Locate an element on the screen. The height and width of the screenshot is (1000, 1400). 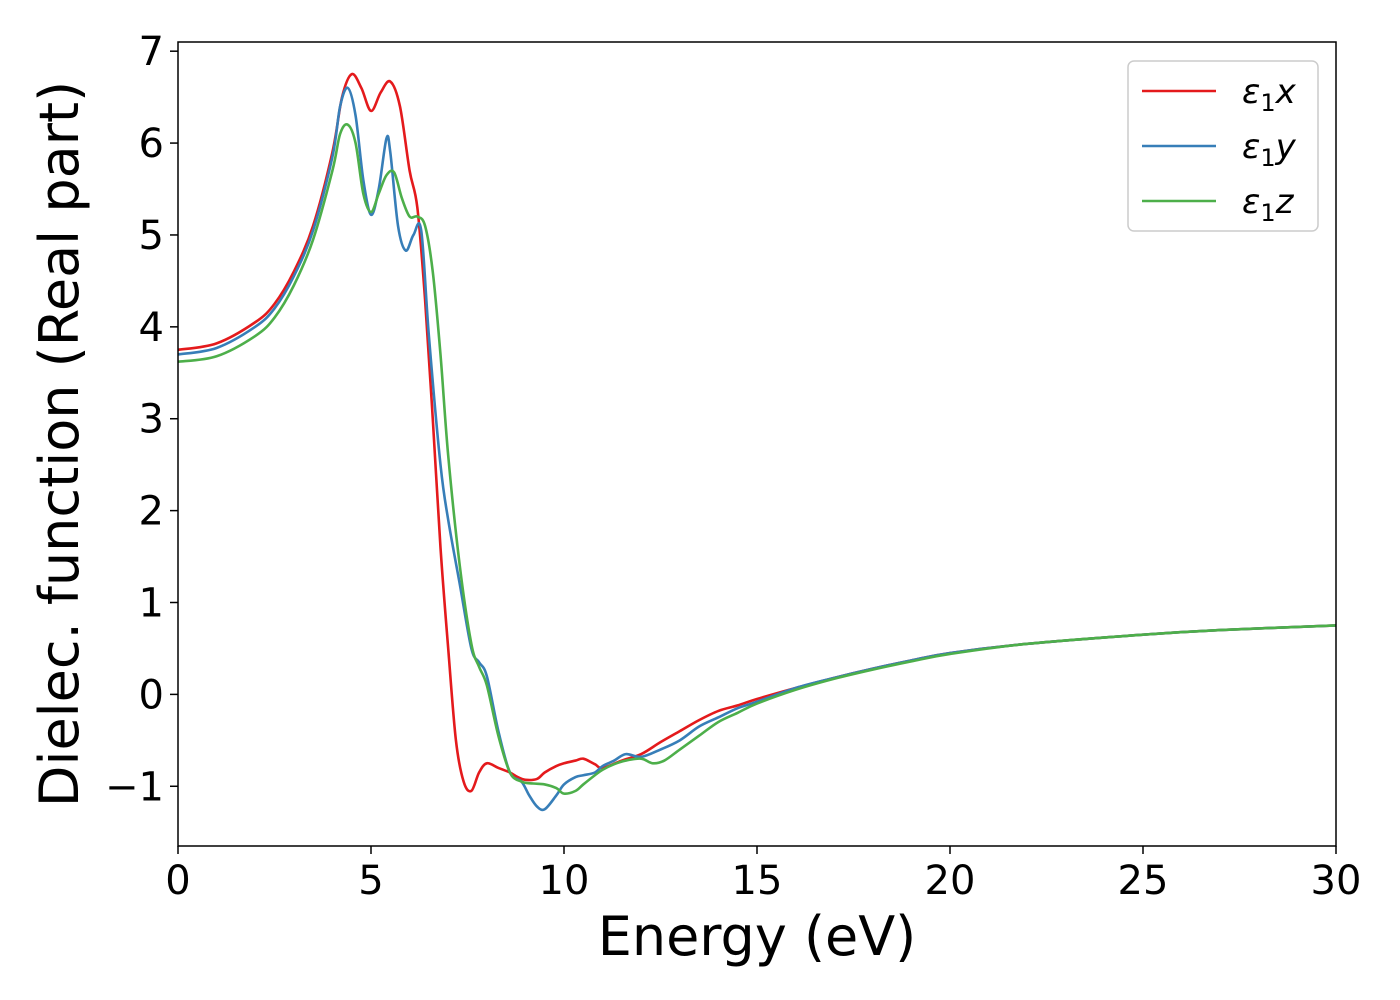
legend-label-z: ε1z is located at coordinates (1268, 204).